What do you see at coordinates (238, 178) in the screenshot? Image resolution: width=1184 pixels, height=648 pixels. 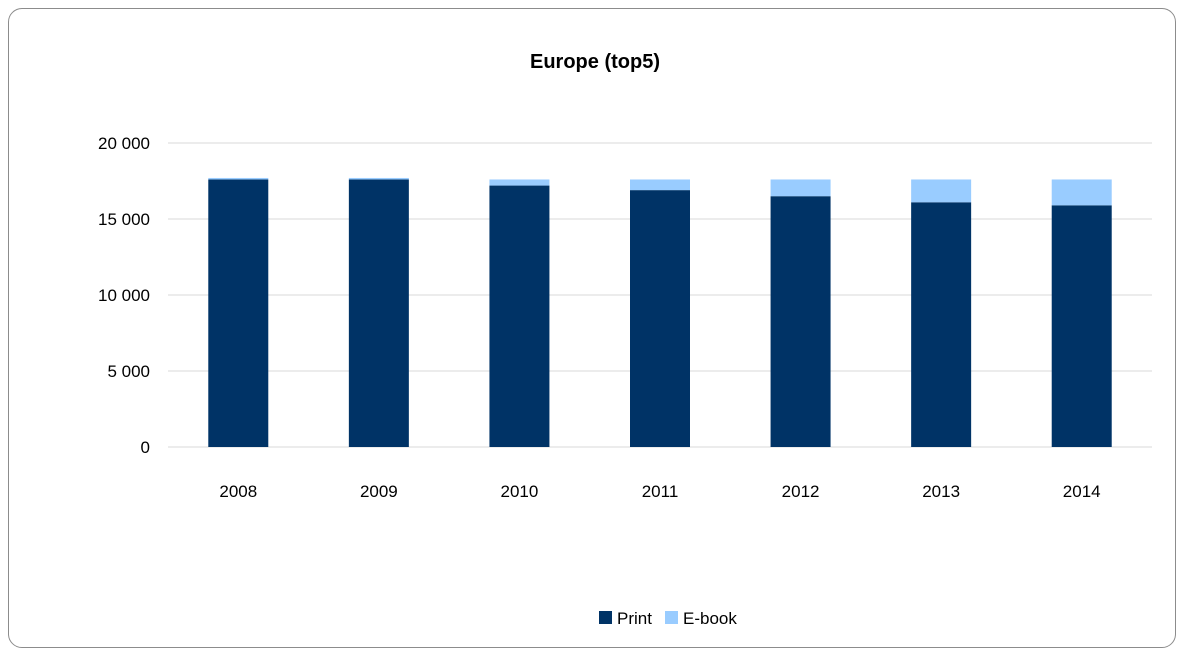 I see `bar-e-book-2008` at bounding box center [238, 178].